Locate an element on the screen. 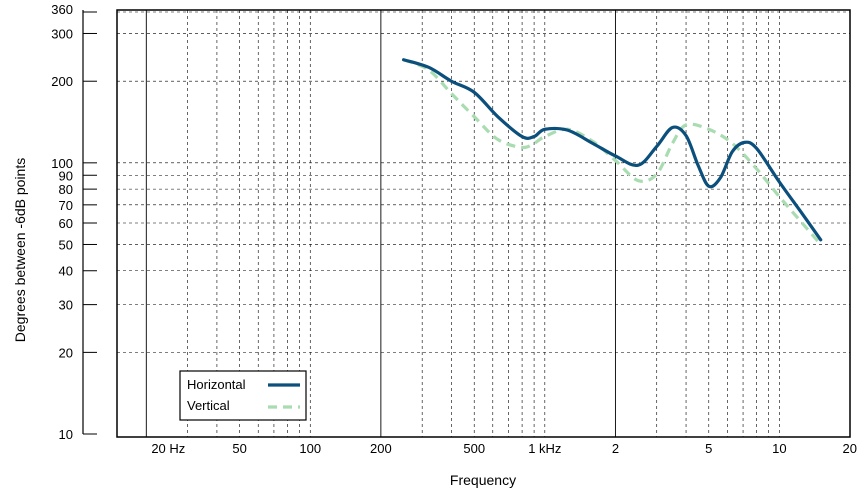 The image size is (866, 498). x-tick-label: 2 is located at coordinates (615, 448).